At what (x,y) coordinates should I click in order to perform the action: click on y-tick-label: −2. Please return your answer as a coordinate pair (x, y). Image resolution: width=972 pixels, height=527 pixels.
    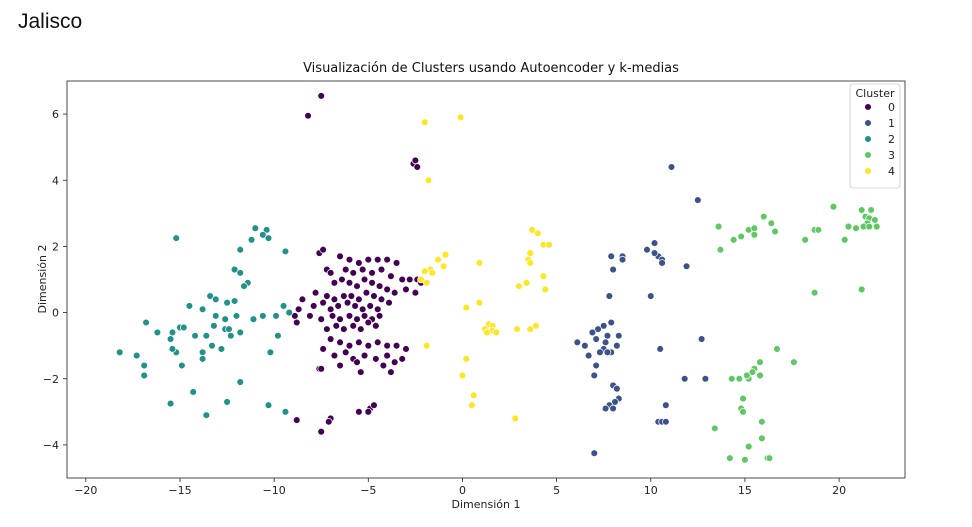
    Looking at the image, I should click on (51, 379).